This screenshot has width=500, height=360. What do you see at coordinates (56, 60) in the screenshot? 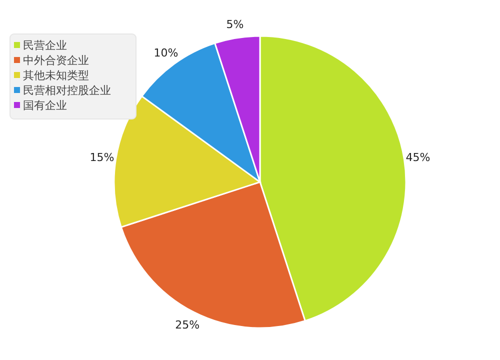
I see `legend-label: 中外合资企业` at bounding box center [56, 60].